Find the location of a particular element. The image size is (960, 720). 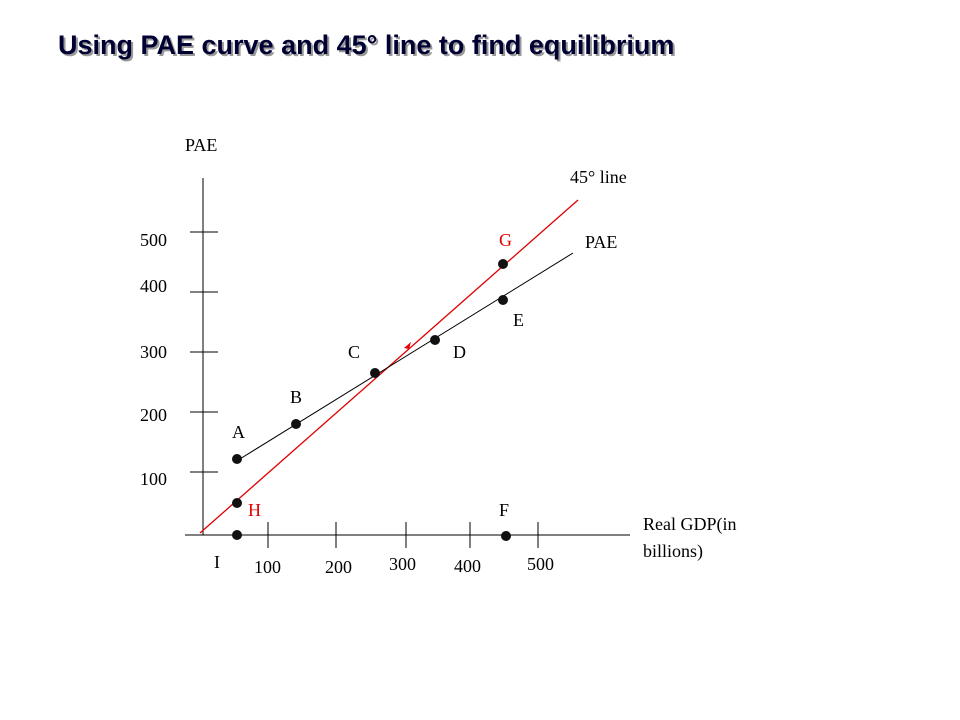

x-axis-label: billions) is located at coordinates (673, 551).